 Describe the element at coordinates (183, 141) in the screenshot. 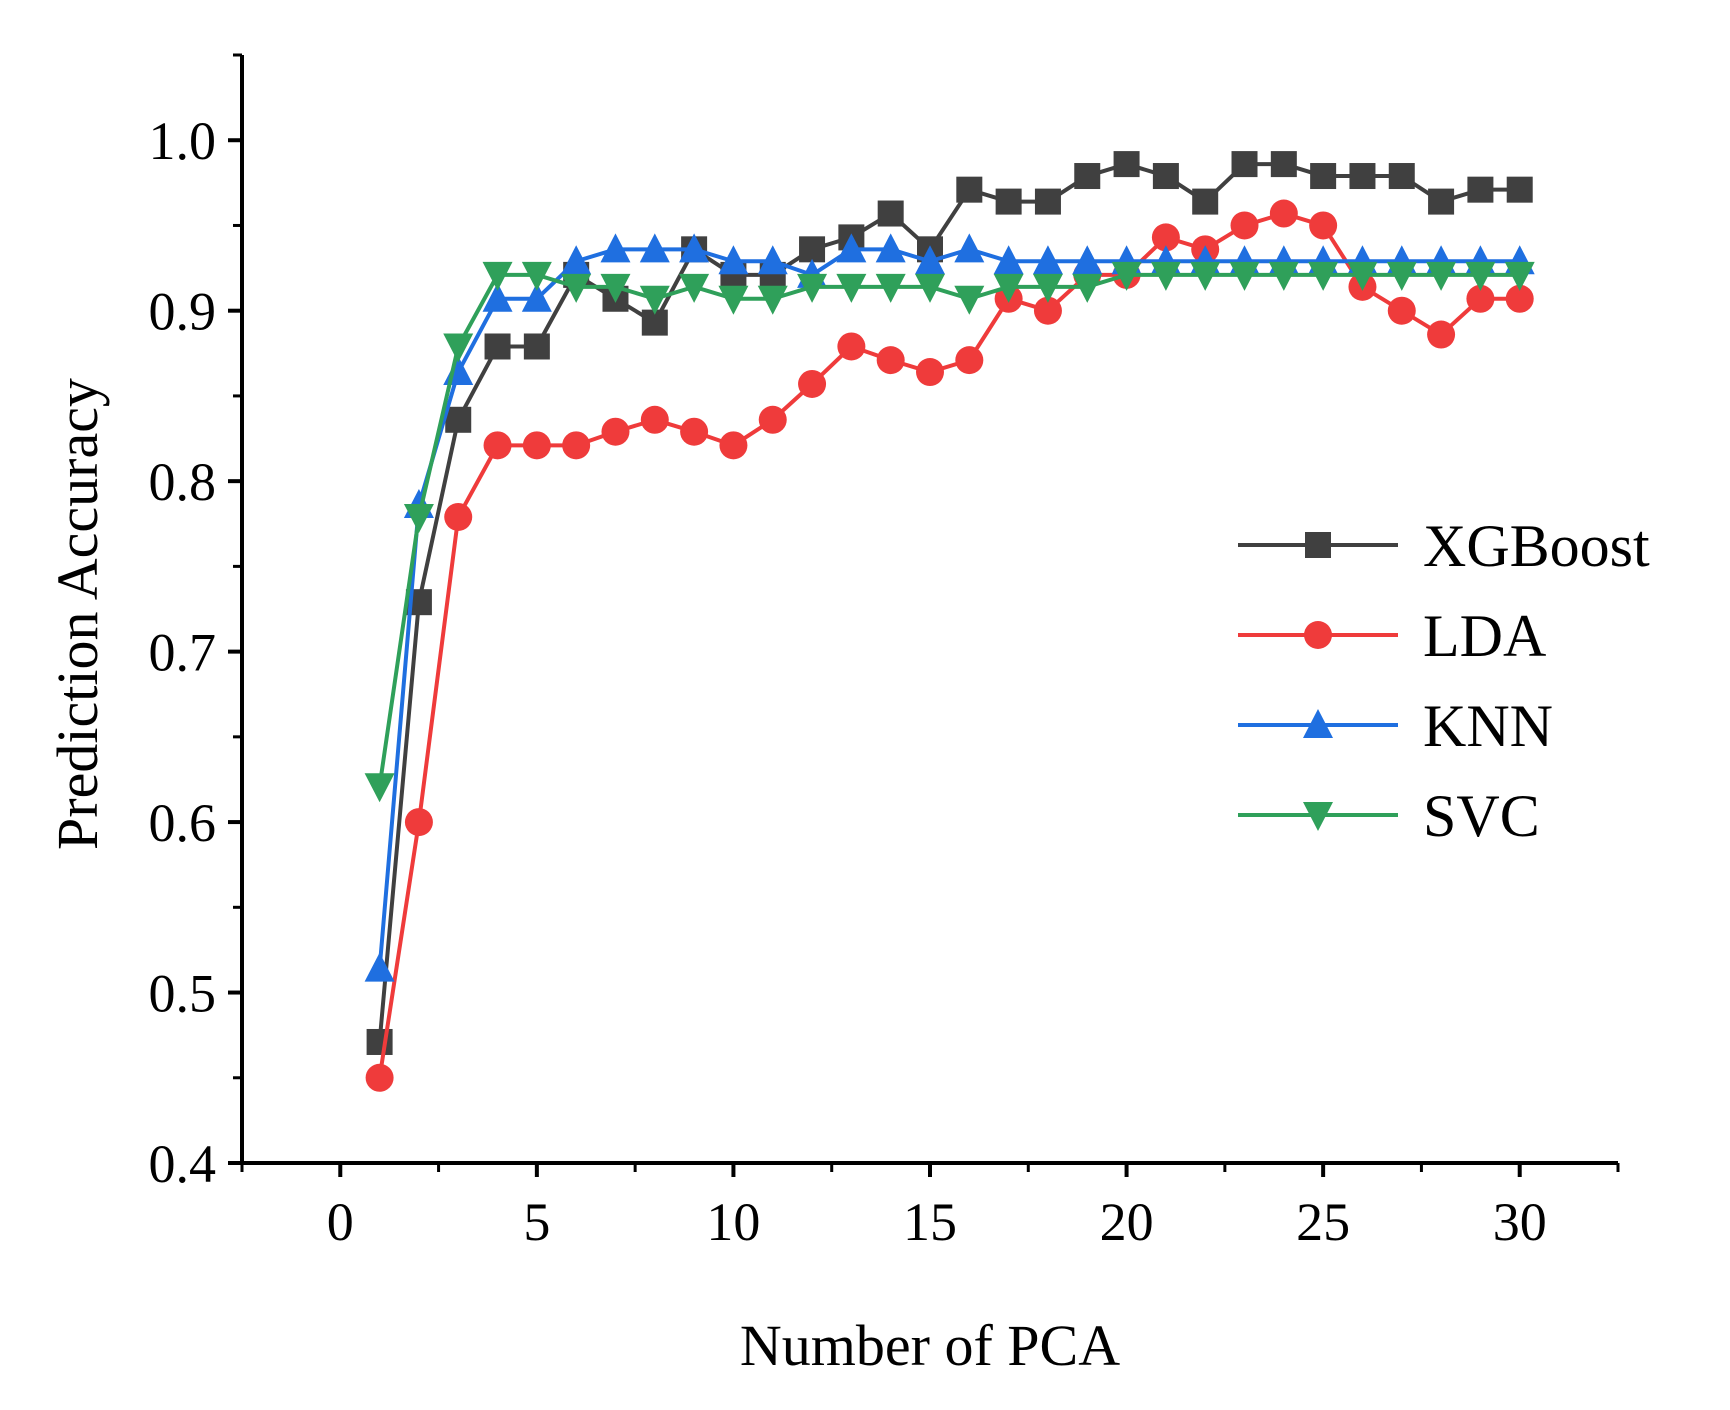

I see `y-tick-label: 1.0` at that location.